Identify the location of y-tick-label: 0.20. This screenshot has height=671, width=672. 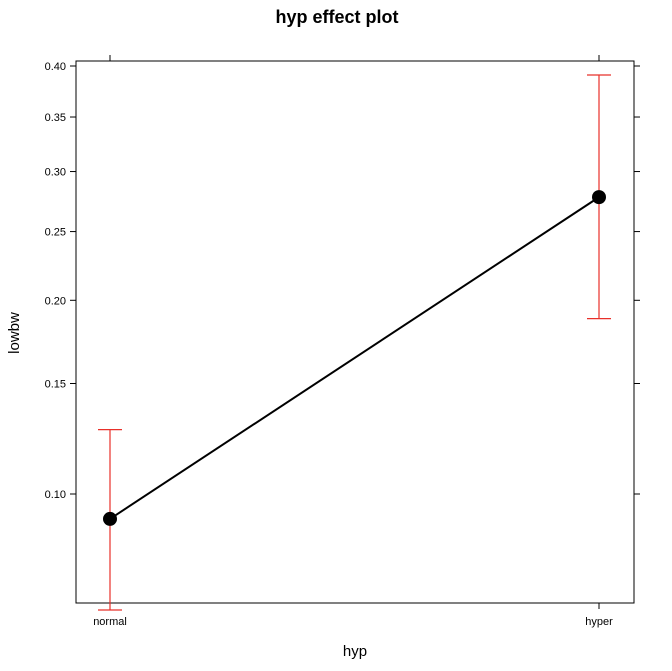
(55, 301).